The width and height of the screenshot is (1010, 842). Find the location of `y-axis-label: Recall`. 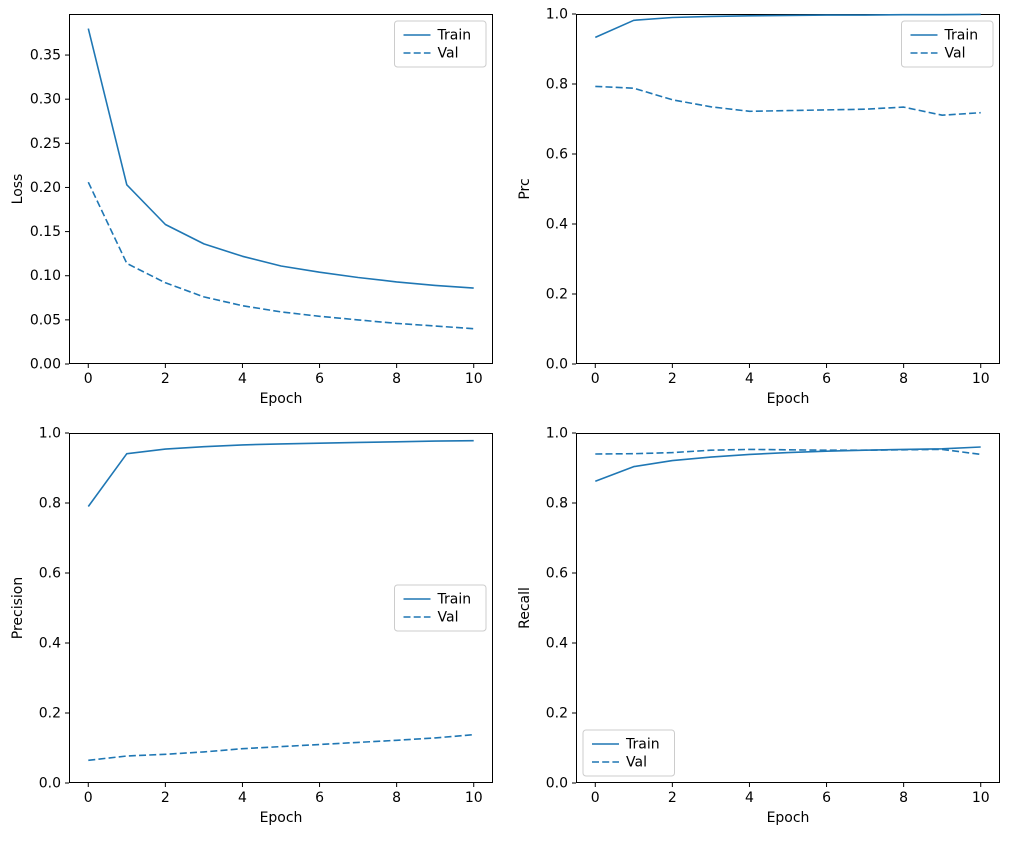

y-axis-label: Recall is located at coordinates (525, 608).